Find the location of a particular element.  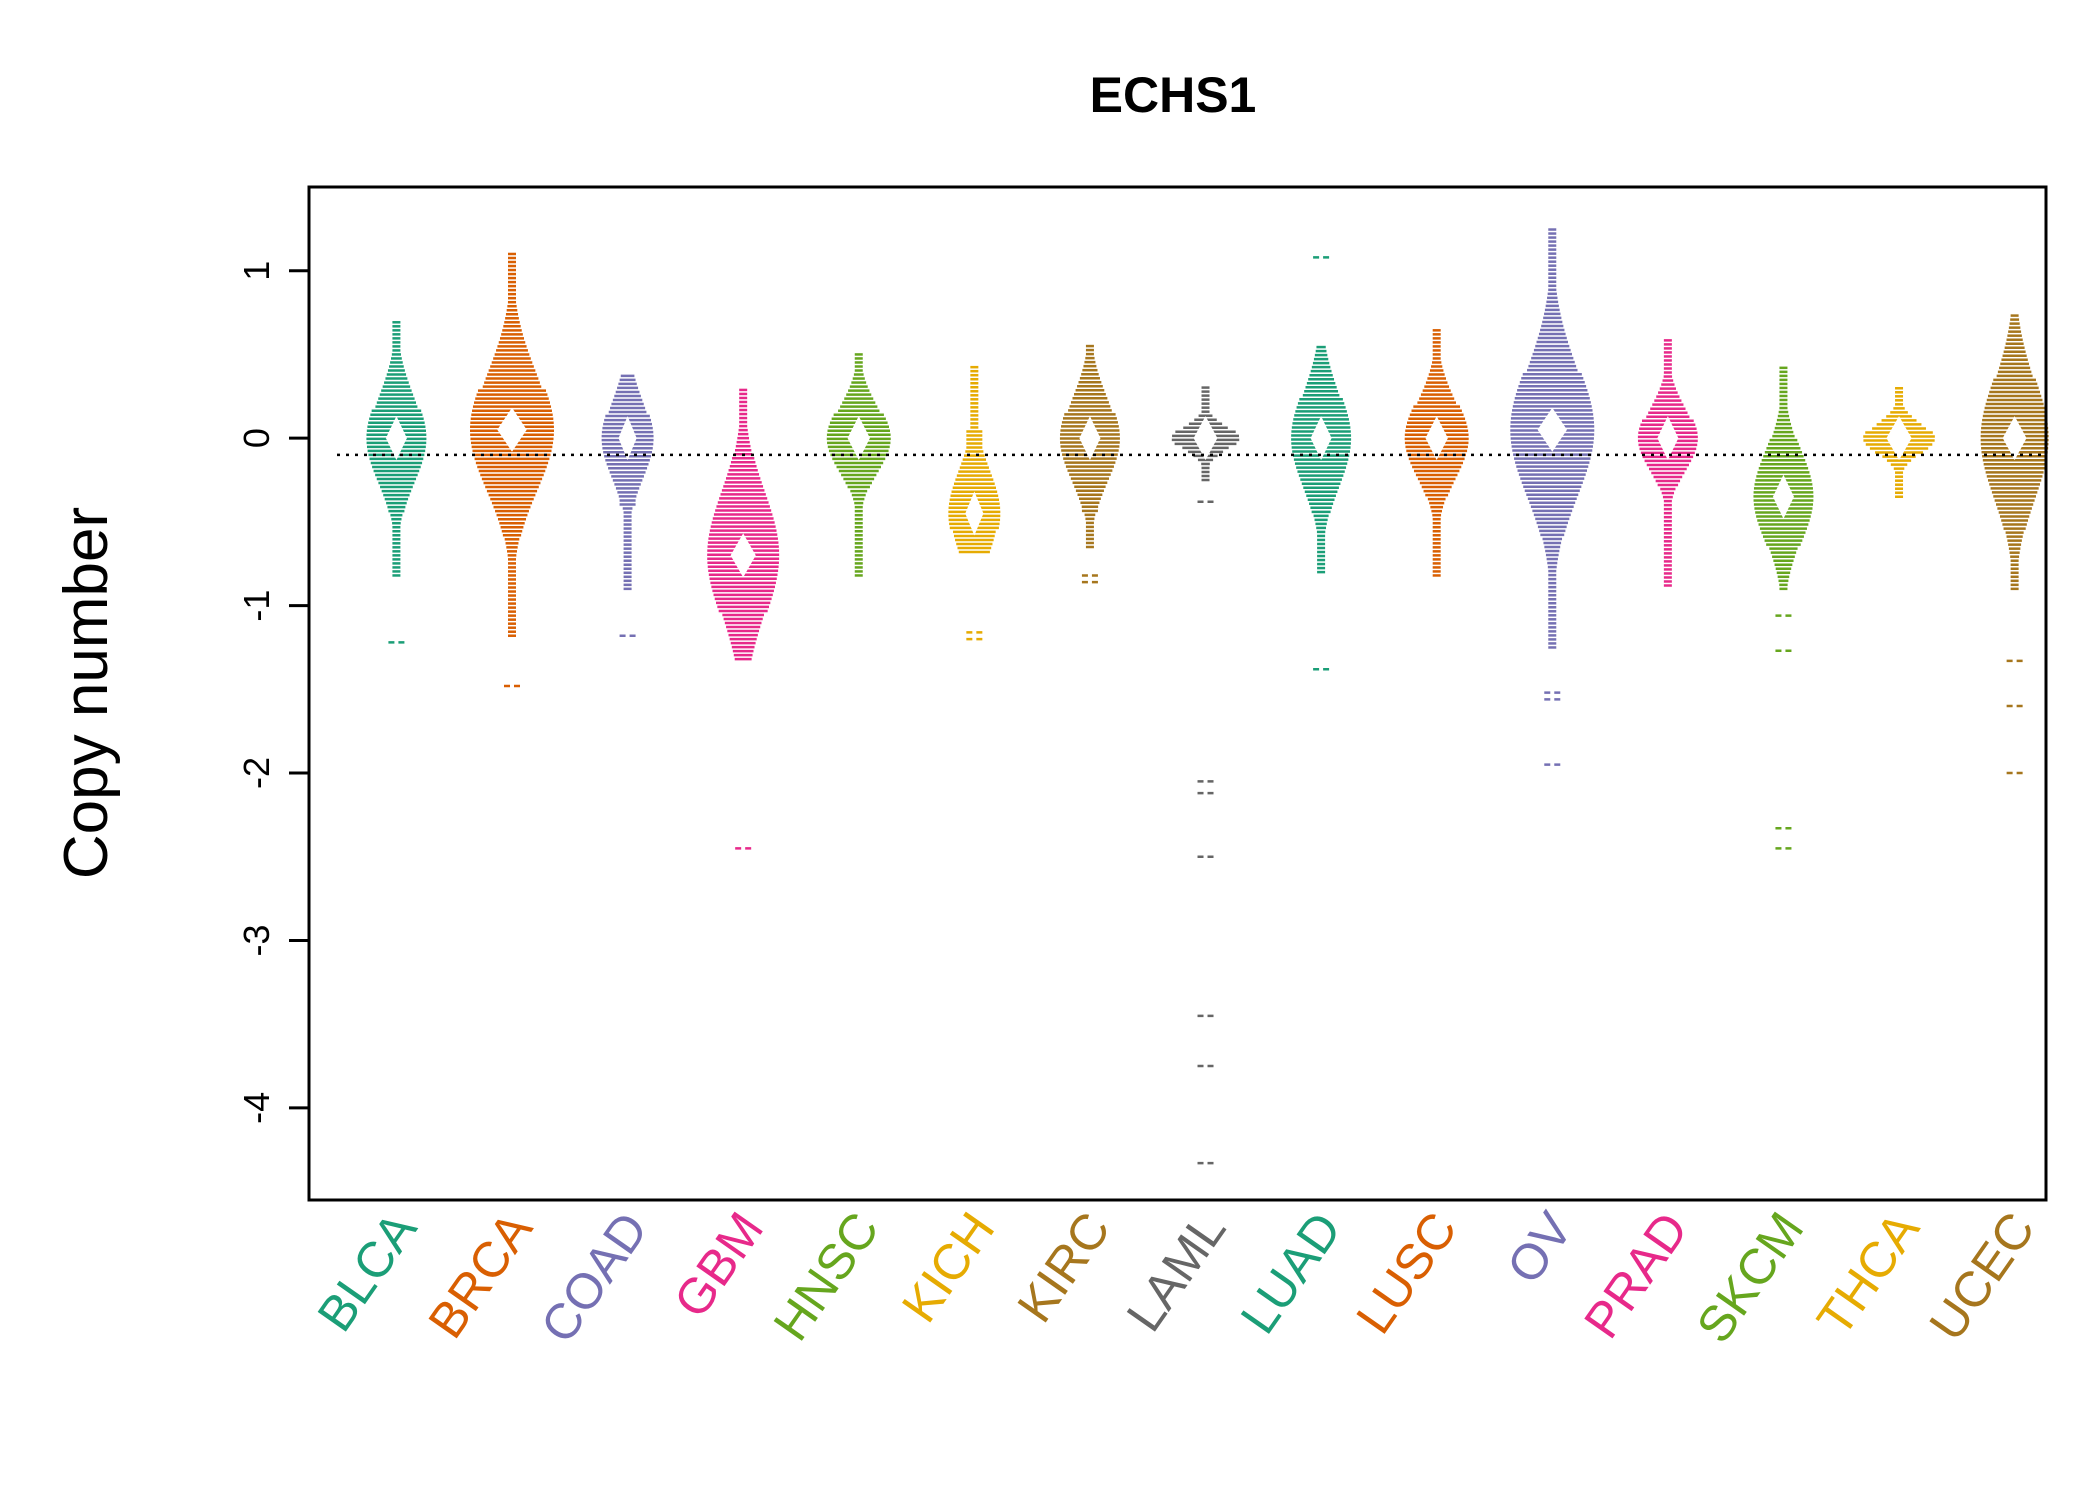

swarm-core-luad is located at coordinates (1321, 438).